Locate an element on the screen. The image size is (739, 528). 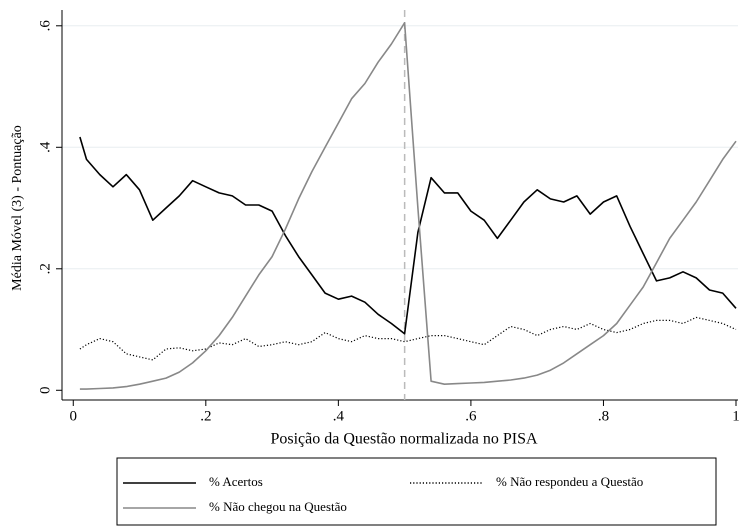
y-axis-label: Média Móvel (3) - Pontuação is located at coordinates (17, 208).